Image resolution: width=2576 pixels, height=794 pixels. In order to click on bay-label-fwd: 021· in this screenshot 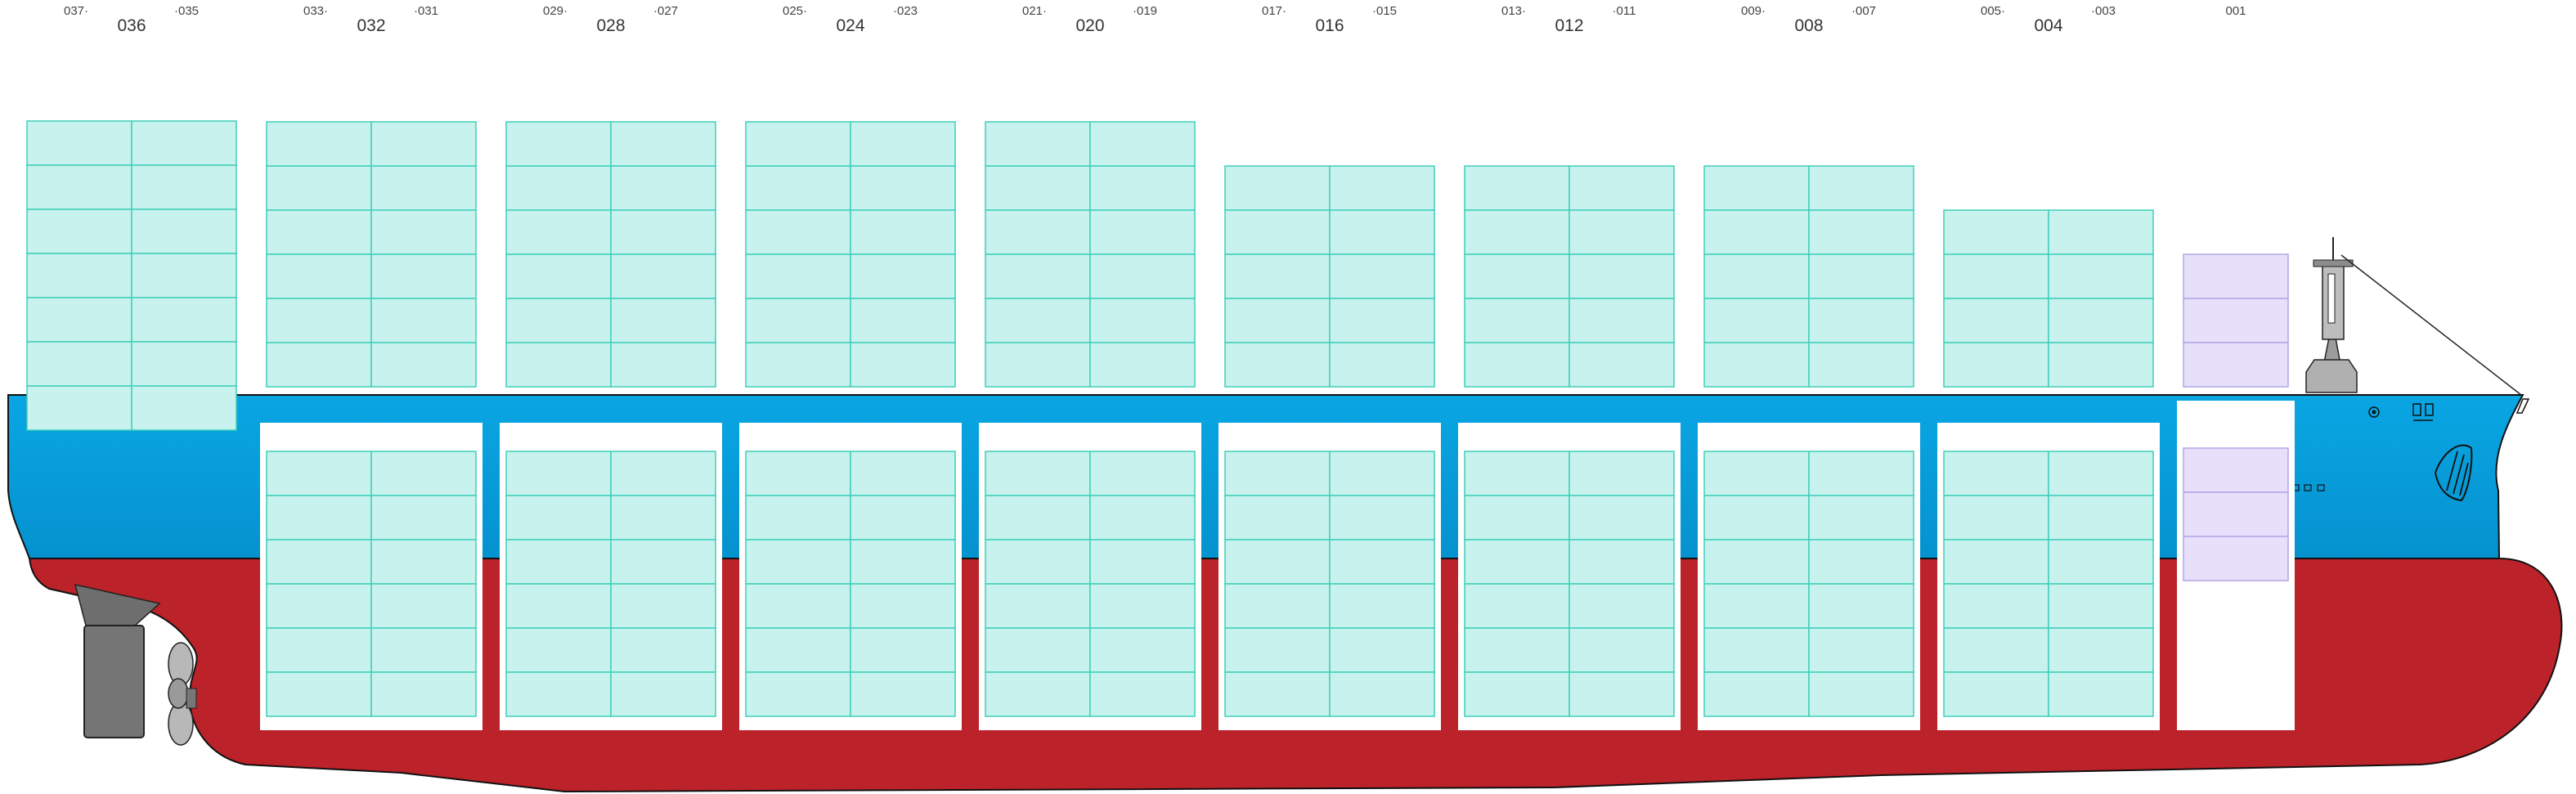, I will do `click(1034, 11)`.